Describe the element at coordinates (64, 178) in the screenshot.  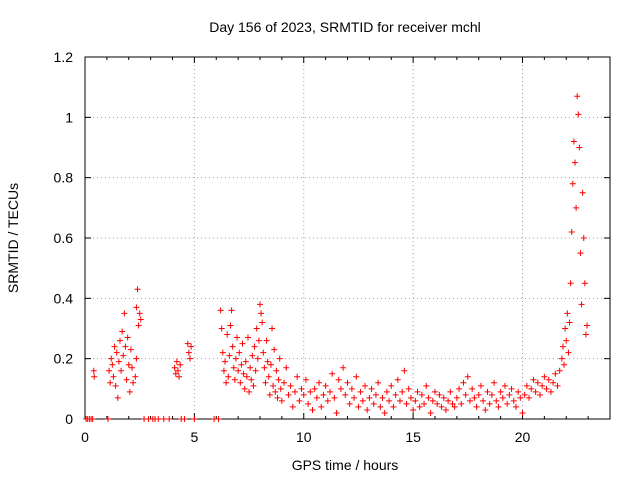
I see `y-tick-label: 0.8` at that location.